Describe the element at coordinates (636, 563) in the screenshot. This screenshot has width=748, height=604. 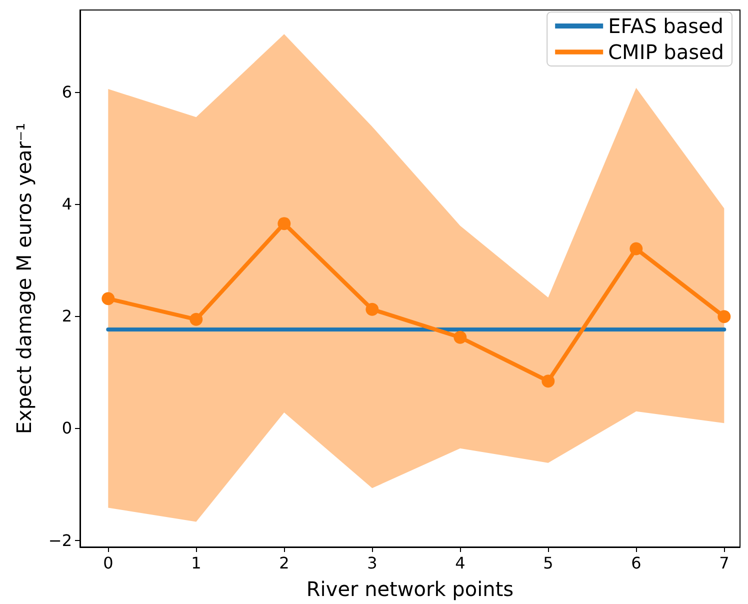
I see `x-tick-label: 6` at that location.